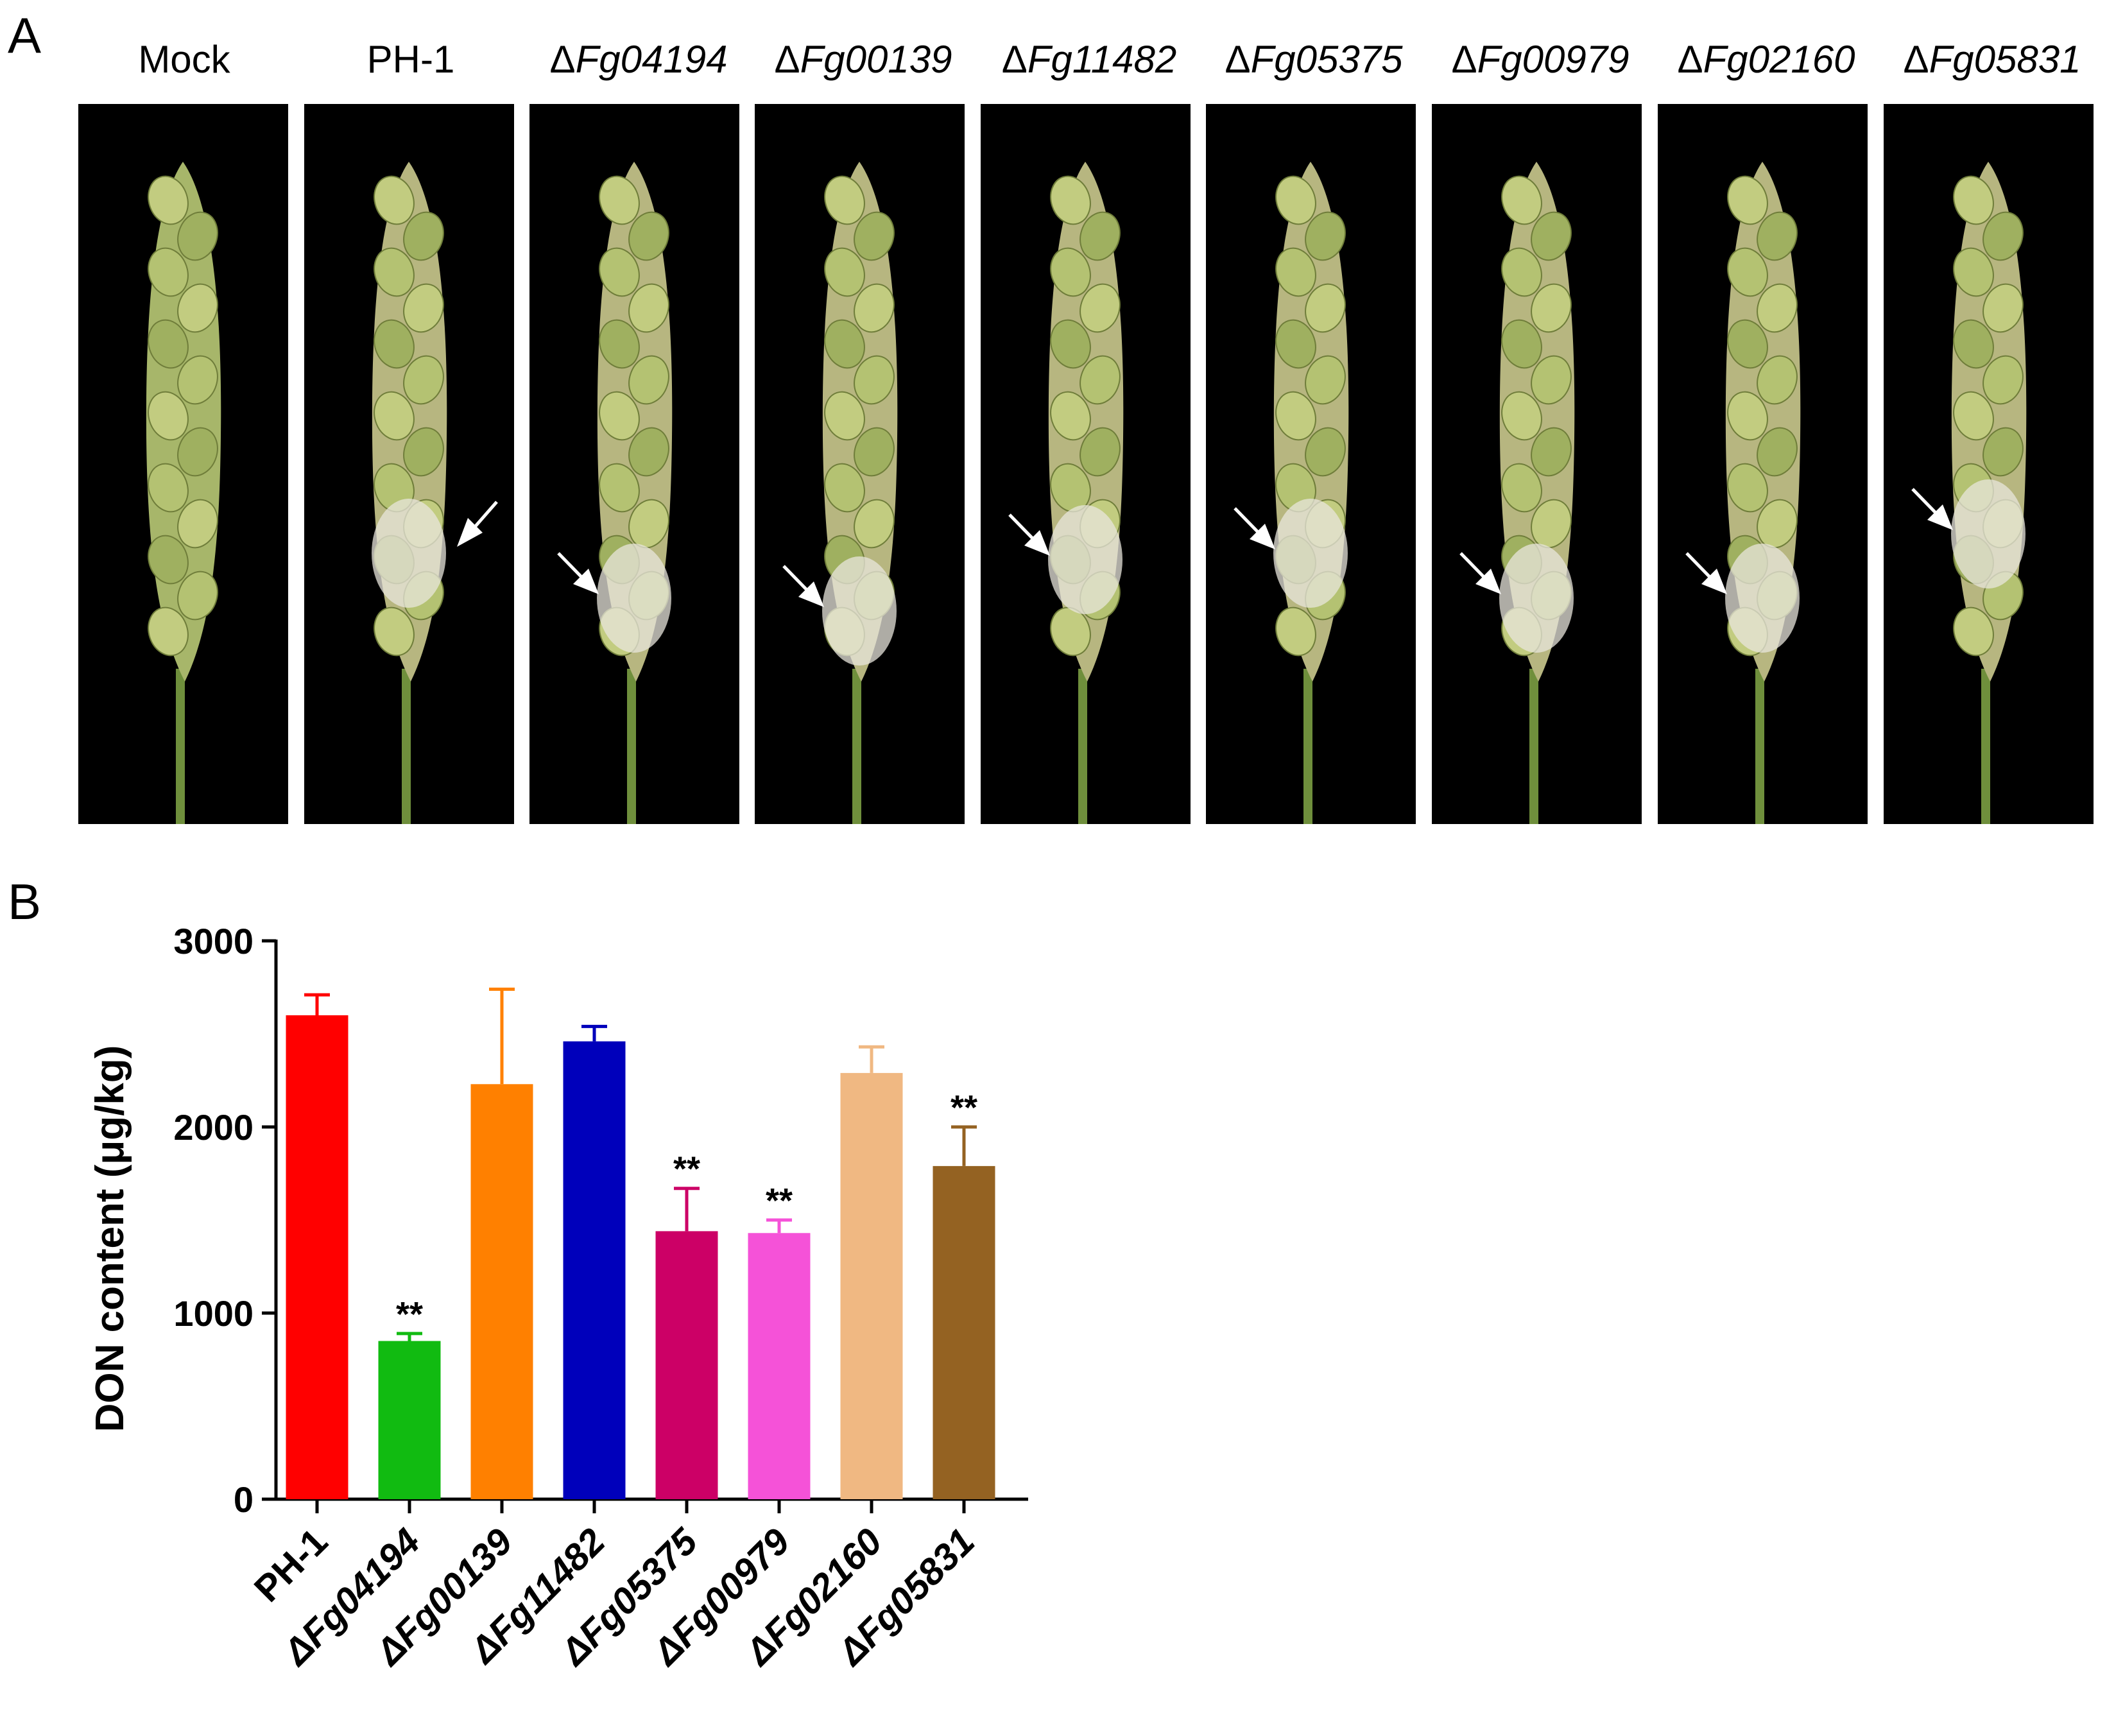  I want to click on y-tick-label: 0, so click(244, 1499).